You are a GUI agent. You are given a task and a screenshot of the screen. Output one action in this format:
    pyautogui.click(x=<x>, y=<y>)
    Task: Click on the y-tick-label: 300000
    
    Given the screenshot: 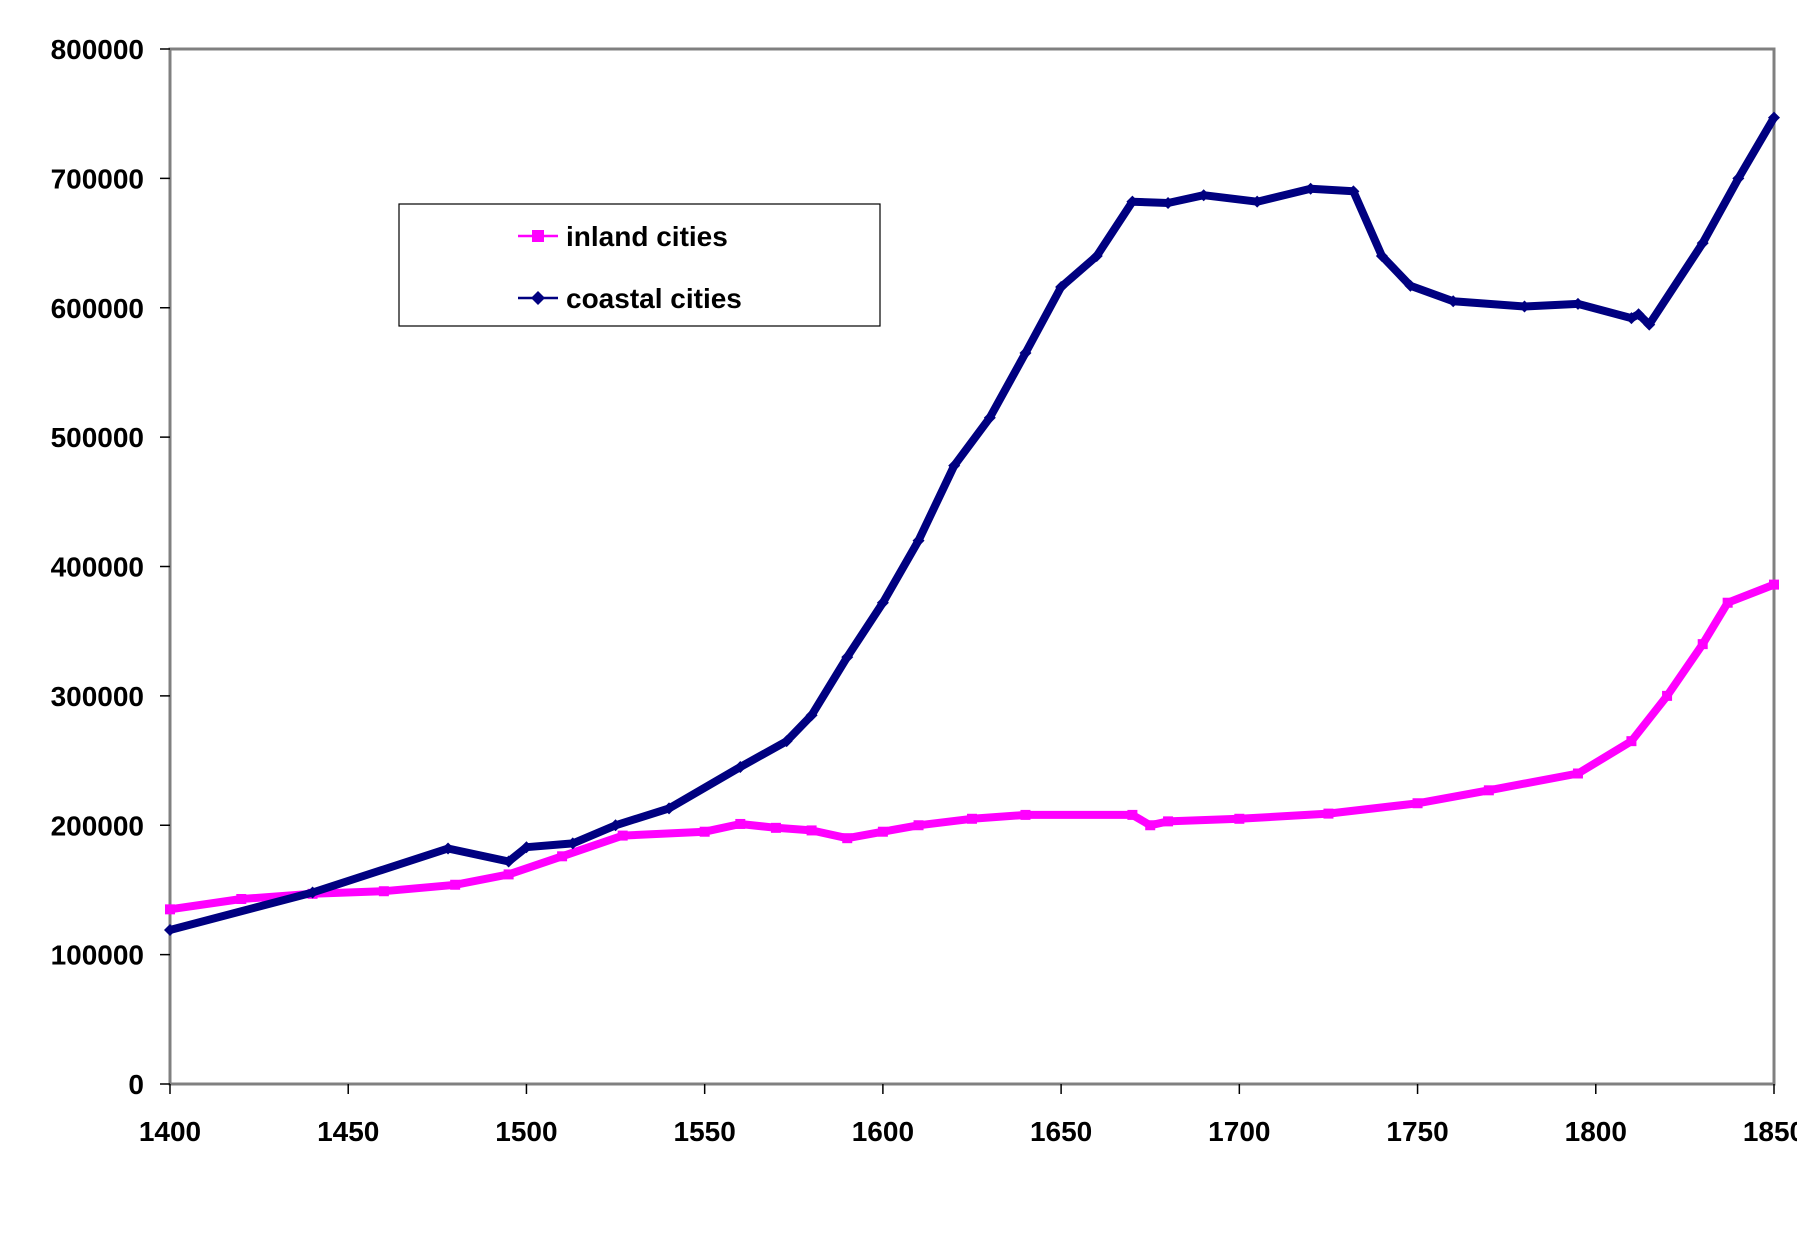 What is the action you would take?
    pyautogui.click(x=97, y=696)
    